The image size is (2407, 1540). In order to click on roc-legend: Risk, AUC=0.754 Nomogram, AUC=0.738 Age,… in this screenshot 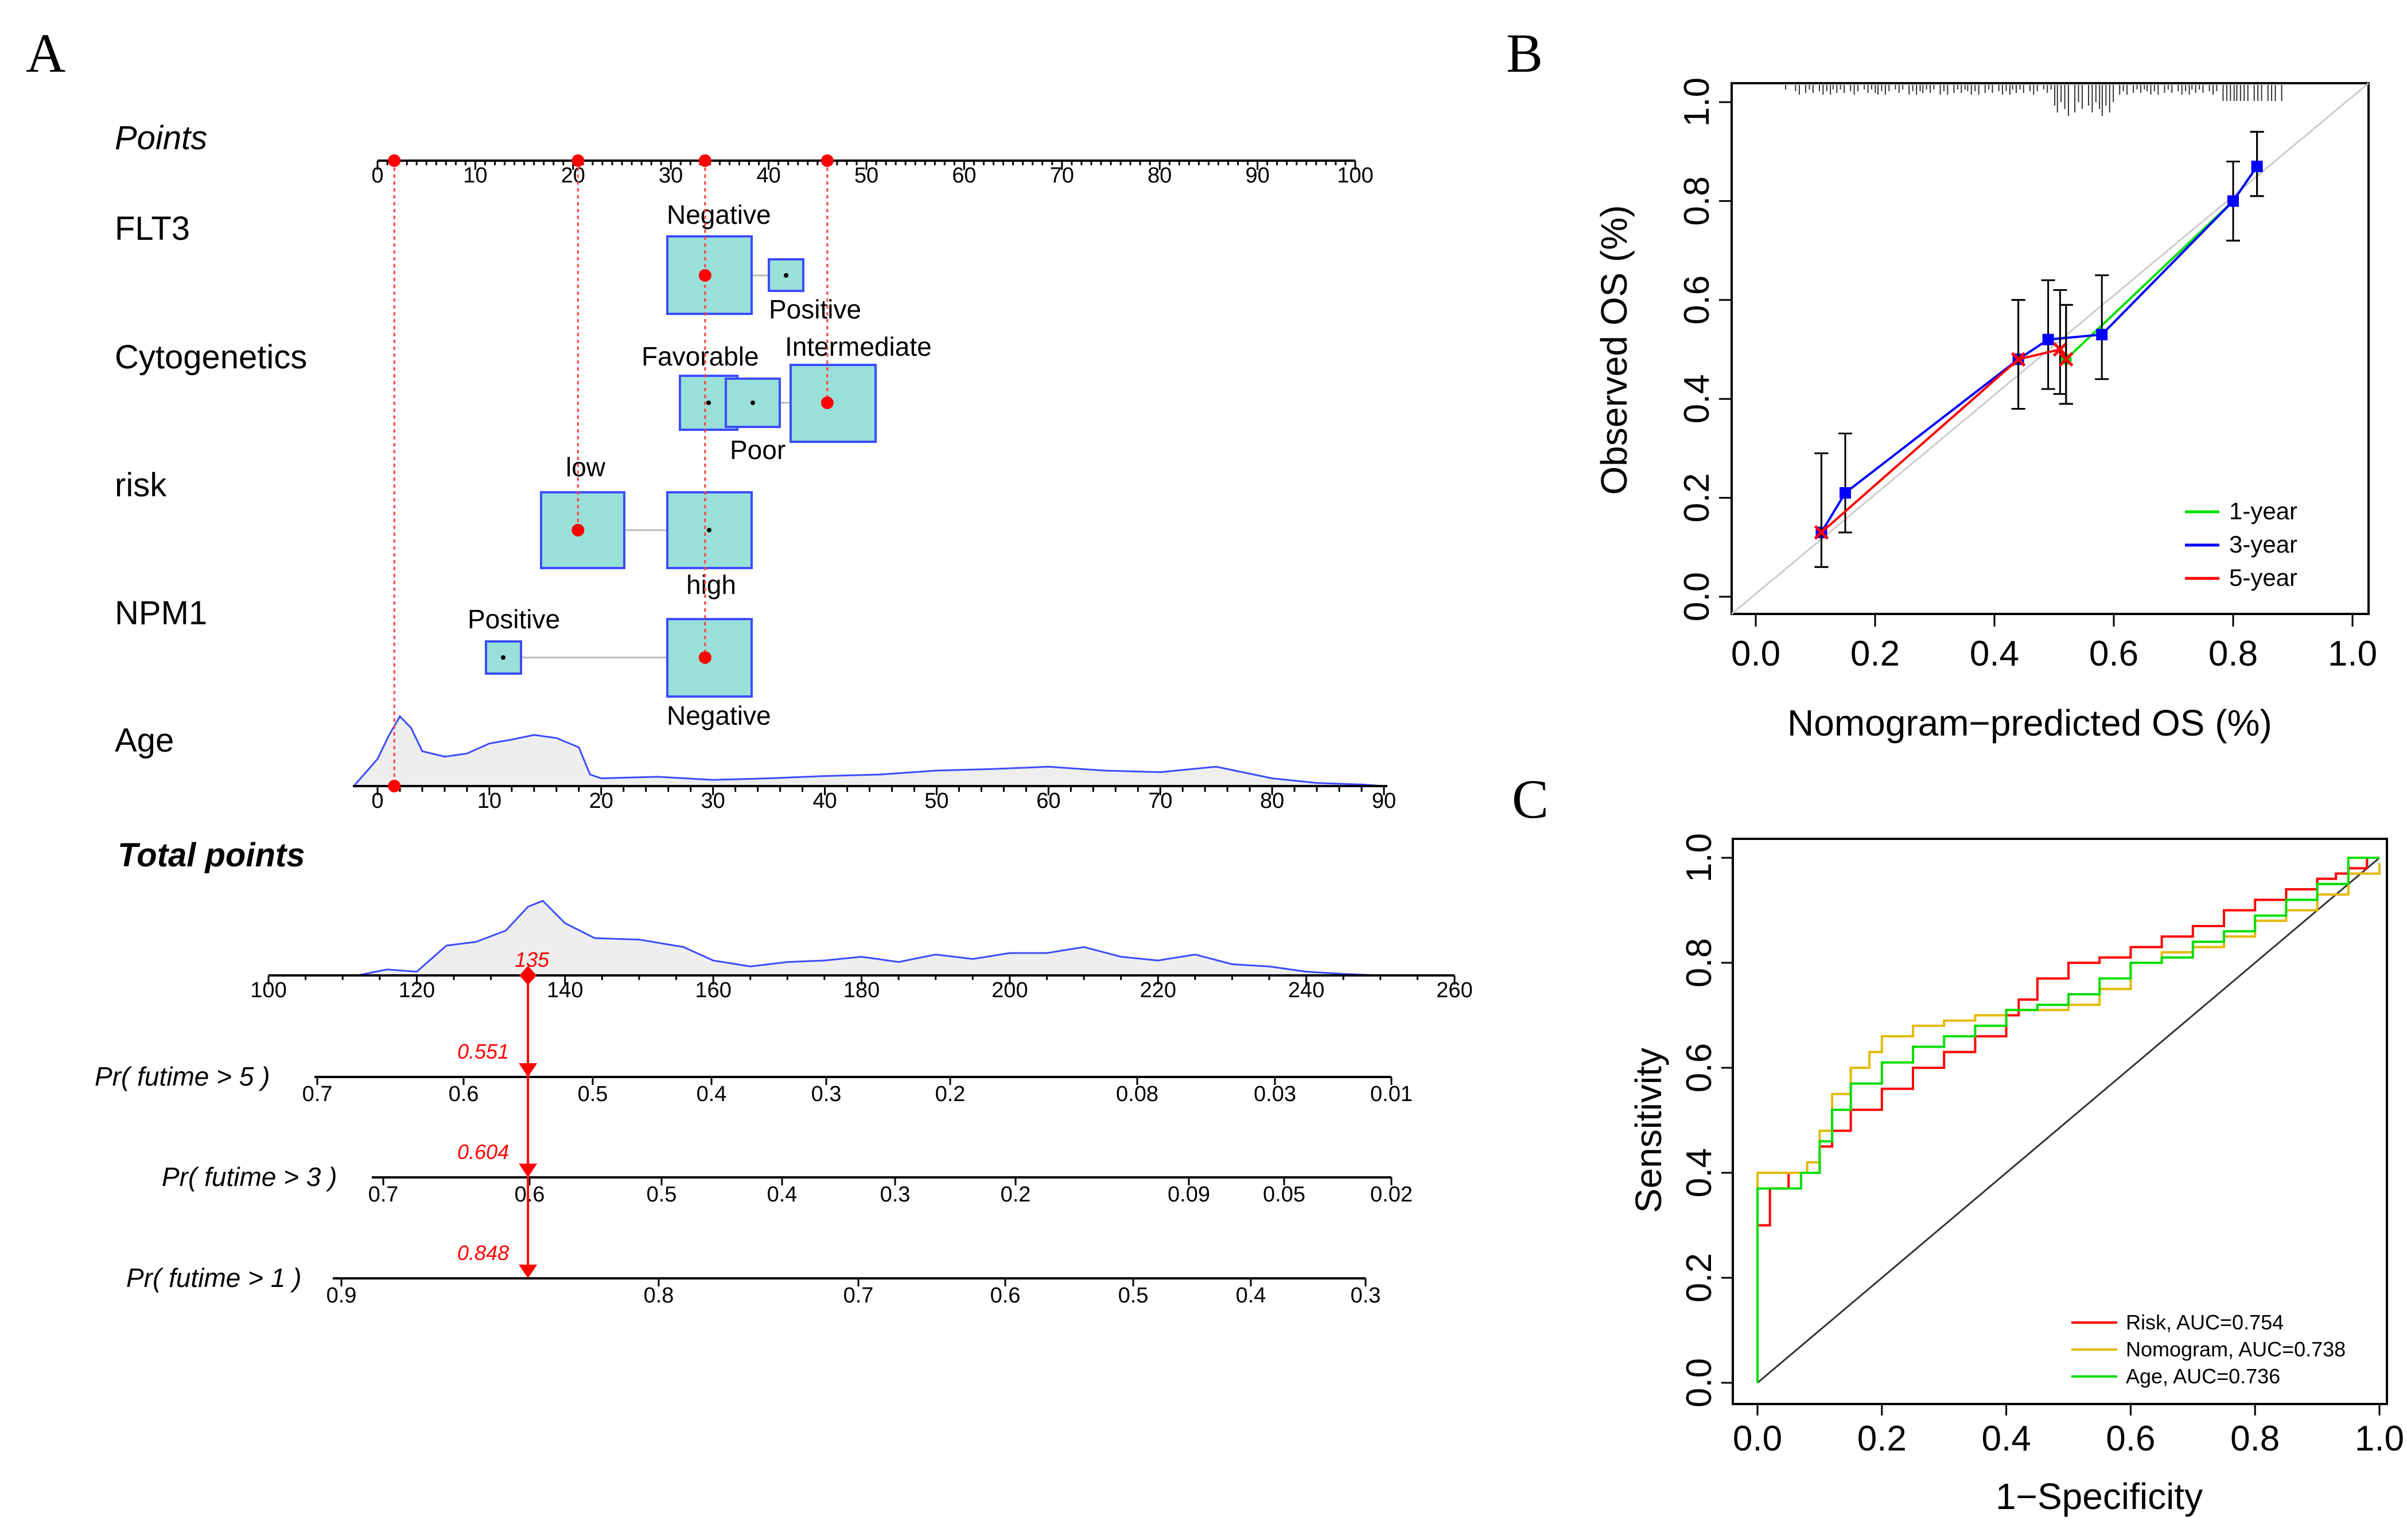, I will do `click(2208, 1349)`.